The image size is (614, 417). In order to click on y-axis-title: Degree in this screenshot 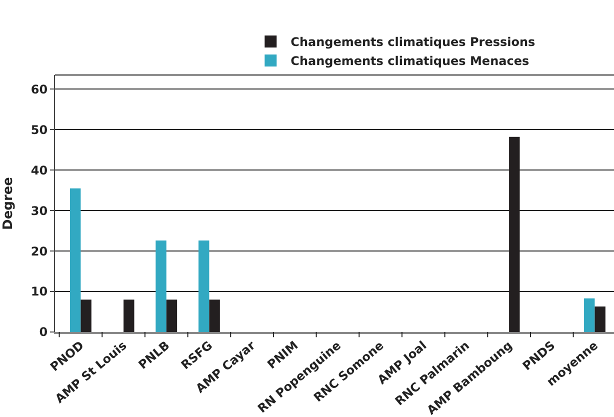, I will do `click(8, 203)`.